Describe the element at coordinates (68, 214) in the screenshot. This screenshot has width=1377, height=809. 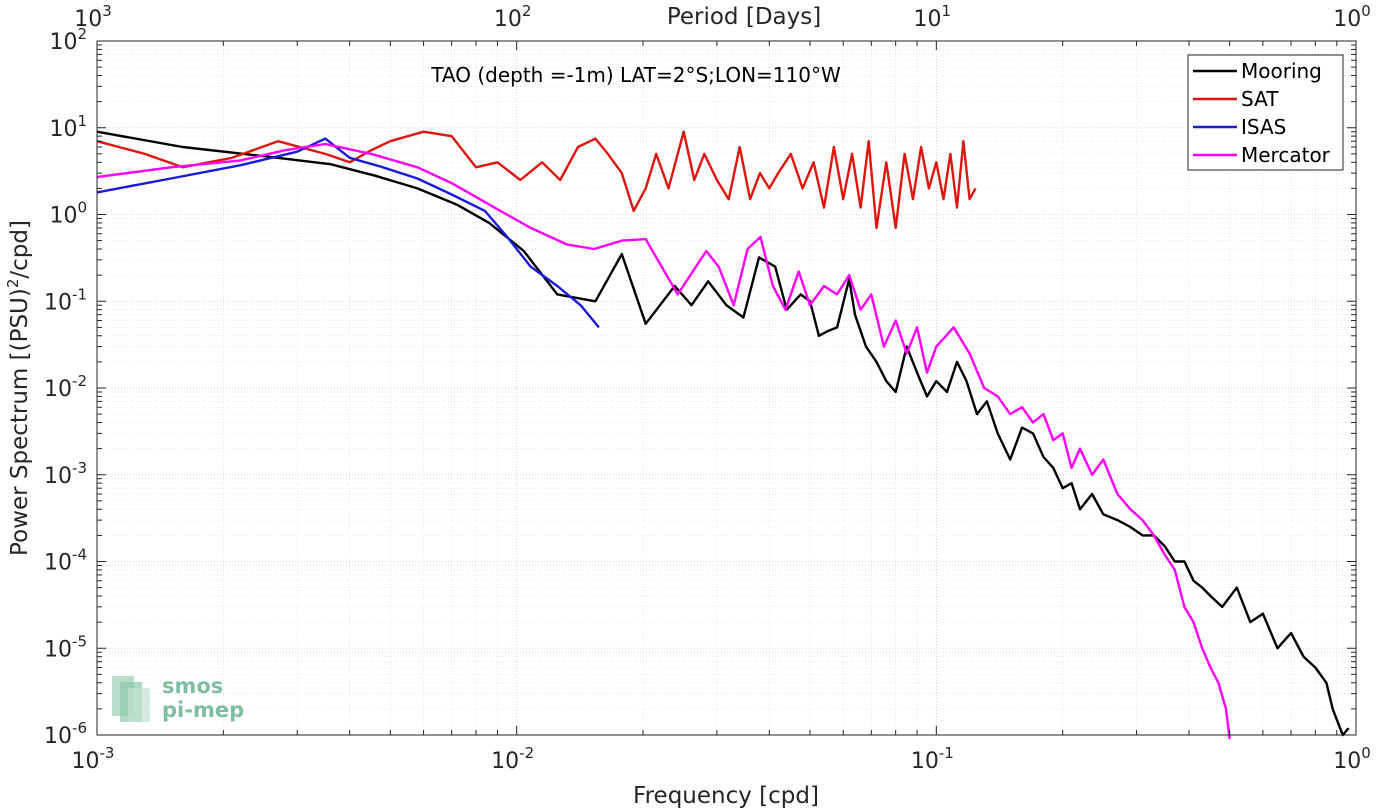
I see `y-tick-label: 10⁰` at that location.